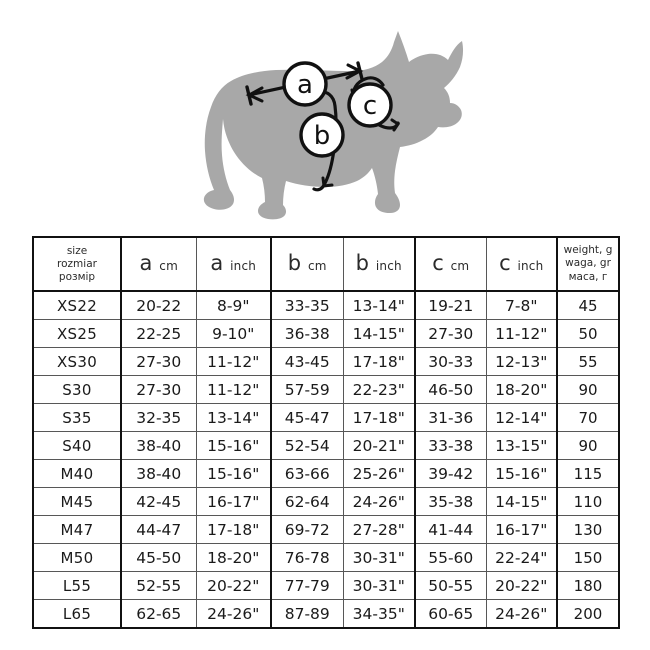 Image resolution: width=650 pixels, height=650 pixels. Describe the element at coordinates (521, 264) in the screenshot. I see `header-c-inch: c inch` at that location.